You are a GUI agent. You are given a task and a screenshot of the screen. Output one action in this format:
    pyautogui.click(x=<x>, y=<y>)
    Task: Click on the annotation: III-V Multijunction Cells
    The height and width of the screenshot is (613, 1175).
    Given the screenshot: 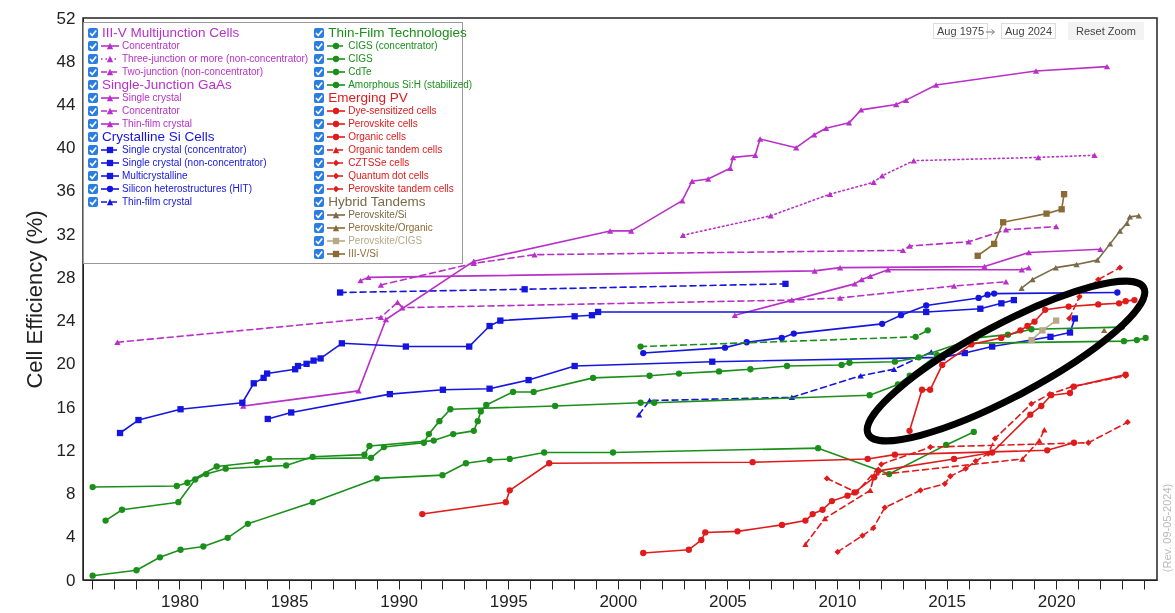 What is the action you would take?
    pyautogui.click(x=171, y=32)
    